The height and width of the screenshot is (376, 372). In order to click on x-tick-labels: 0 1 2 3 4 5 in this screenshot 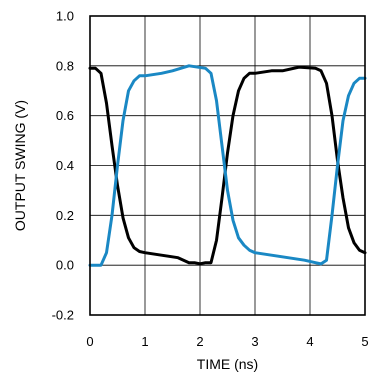, I will do `click(227, 341)`.